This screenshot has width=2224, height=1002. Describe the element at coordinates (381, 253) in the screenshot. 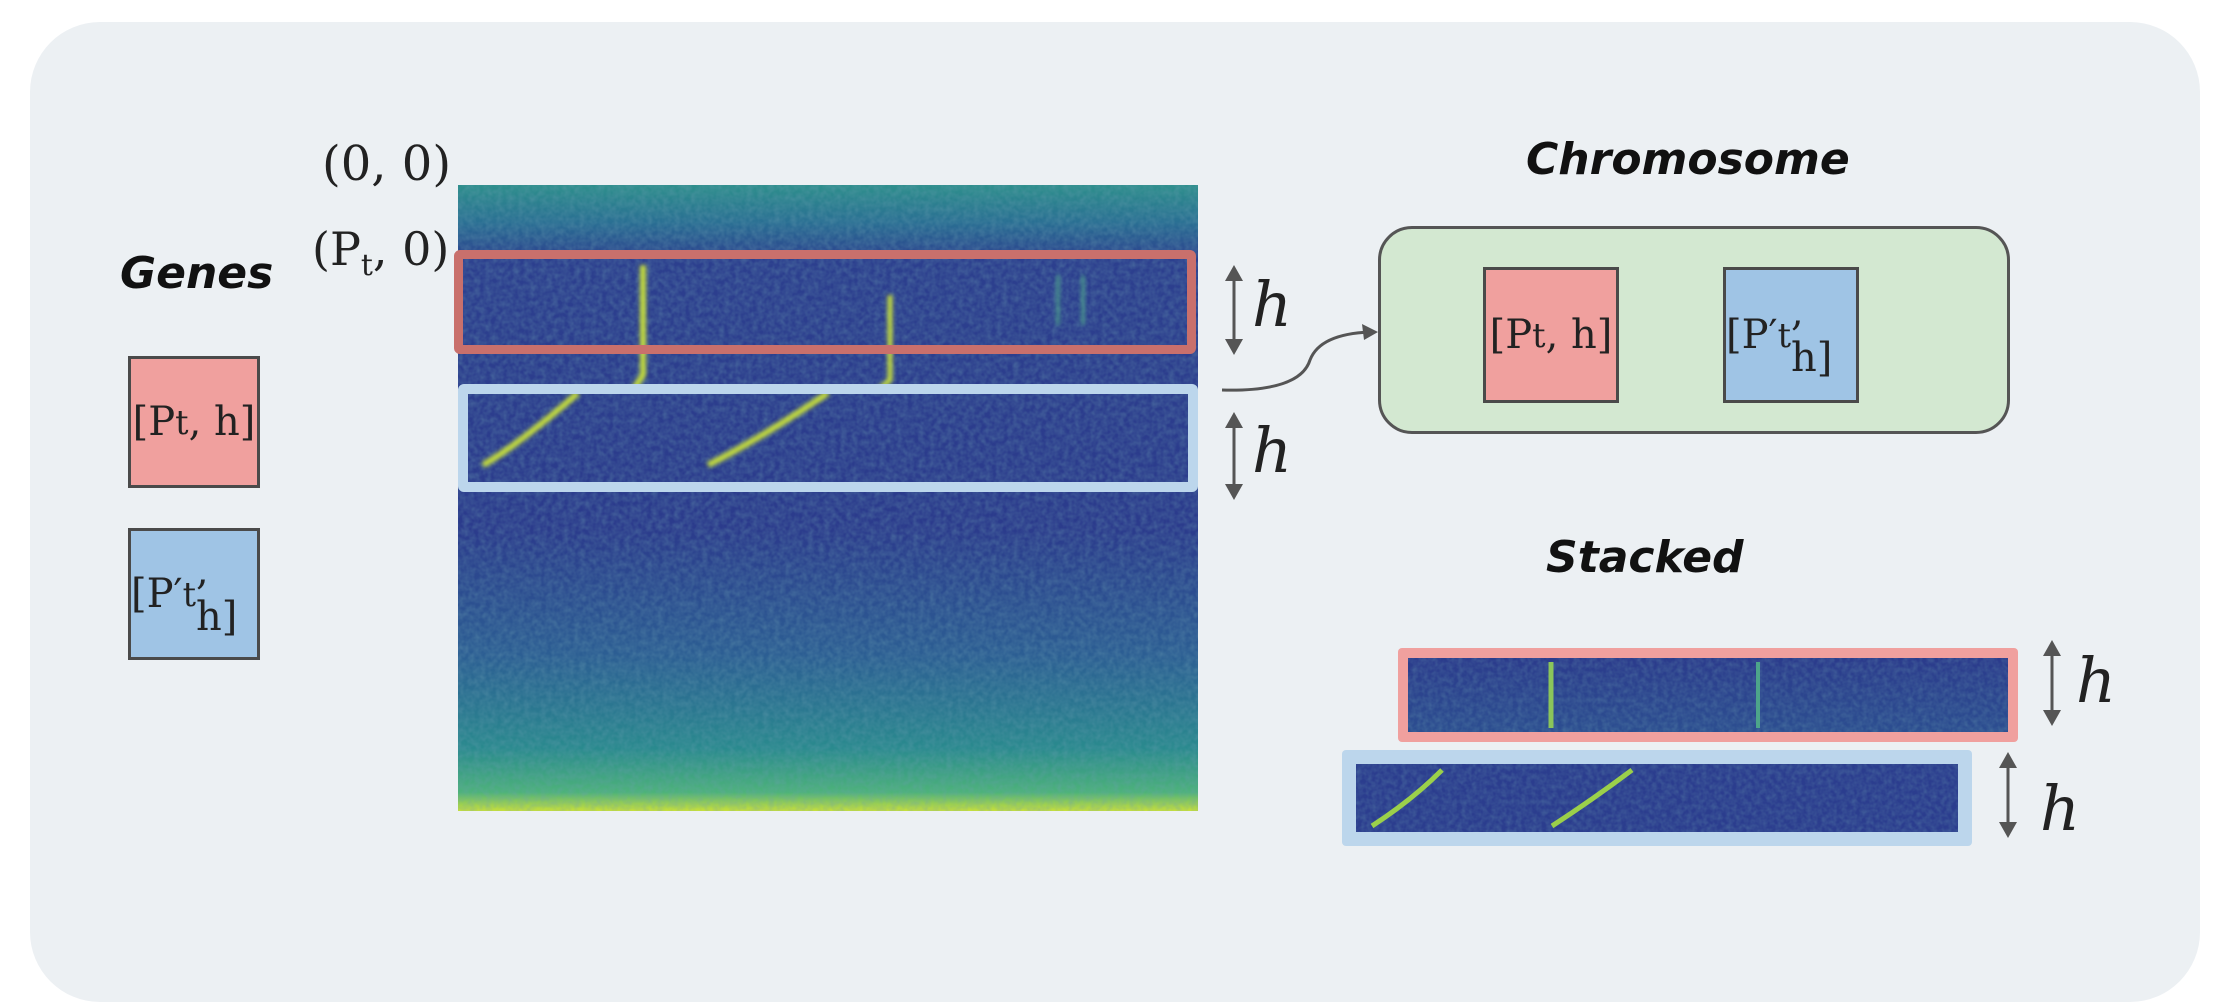

I see `offset-label: (Pt, 0)` at that location.